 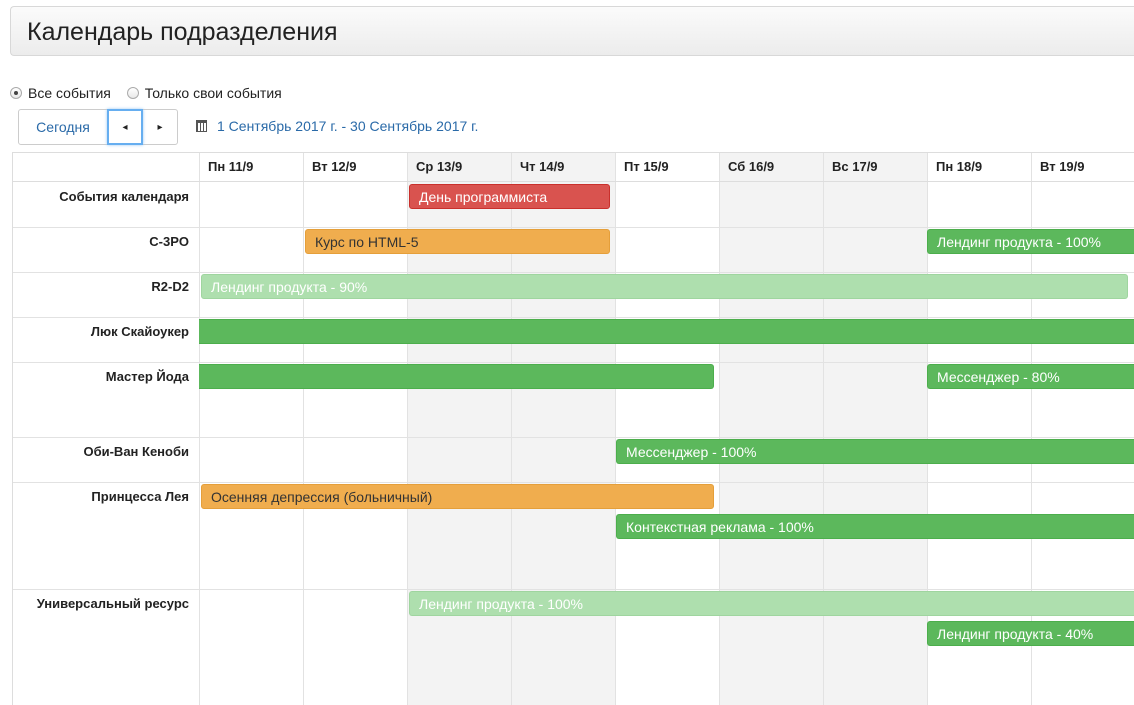 I want to click on page-header: Календарь подразделения, so click(x=572, y=31).